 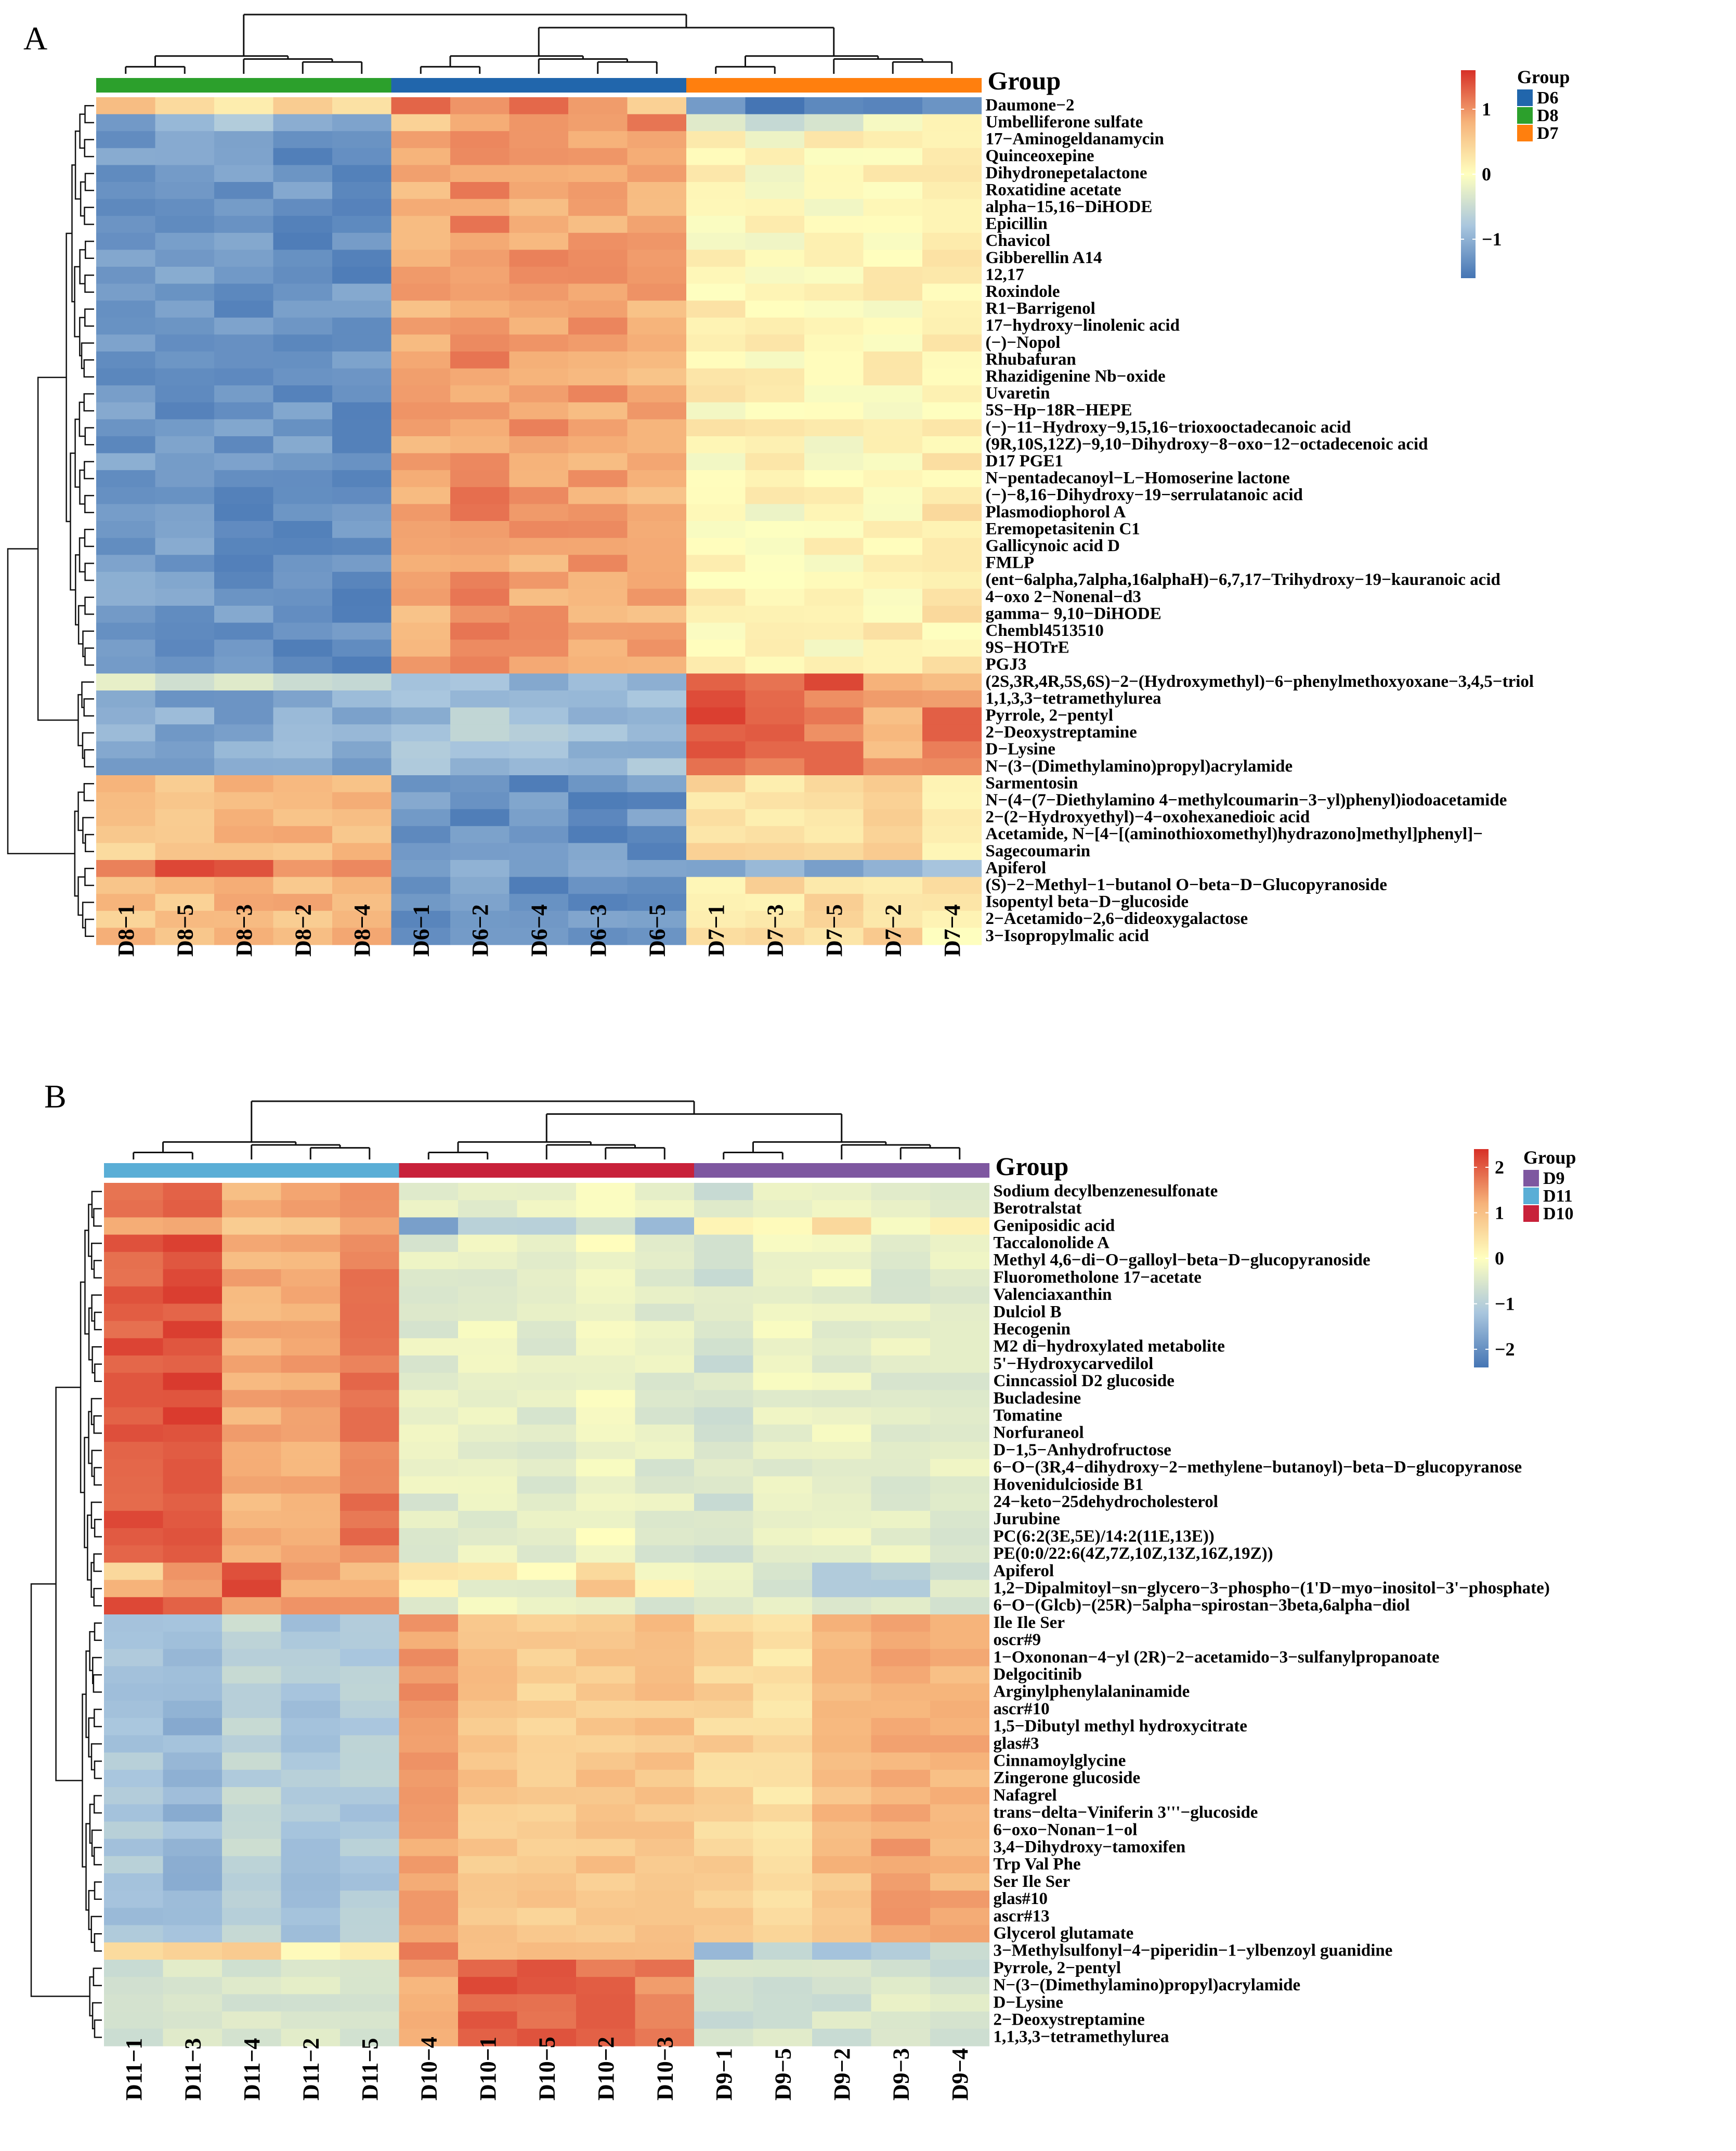 I want to click on row-dendrogram, so click(x=50, y=521).